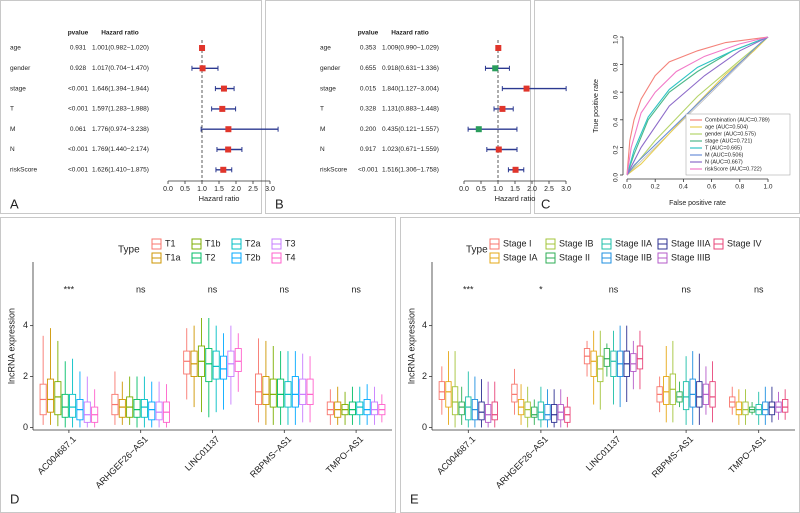 The height and width of the screenshot is (513, 800). What do you see at coordinates (697, 203) in the screenshot?
I see `x-axis-title: False positive rate` at bounding box center [697, 203].